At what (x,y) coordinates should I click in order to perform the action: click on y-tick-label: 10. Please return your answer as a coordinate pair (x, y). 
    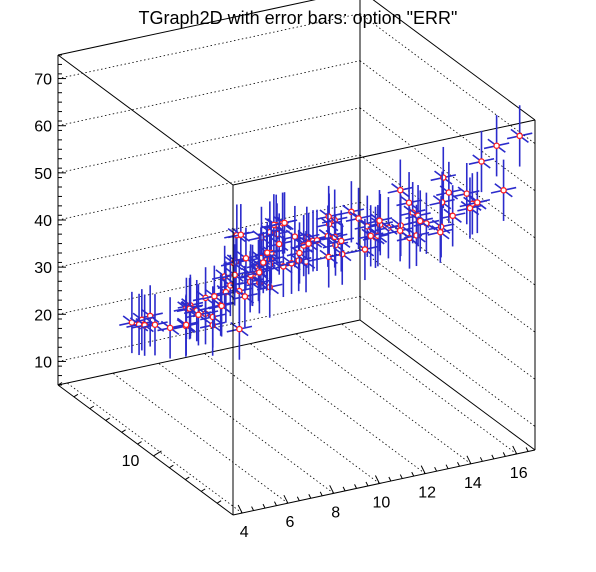
    Looking at the image, I should click on (131, 461).